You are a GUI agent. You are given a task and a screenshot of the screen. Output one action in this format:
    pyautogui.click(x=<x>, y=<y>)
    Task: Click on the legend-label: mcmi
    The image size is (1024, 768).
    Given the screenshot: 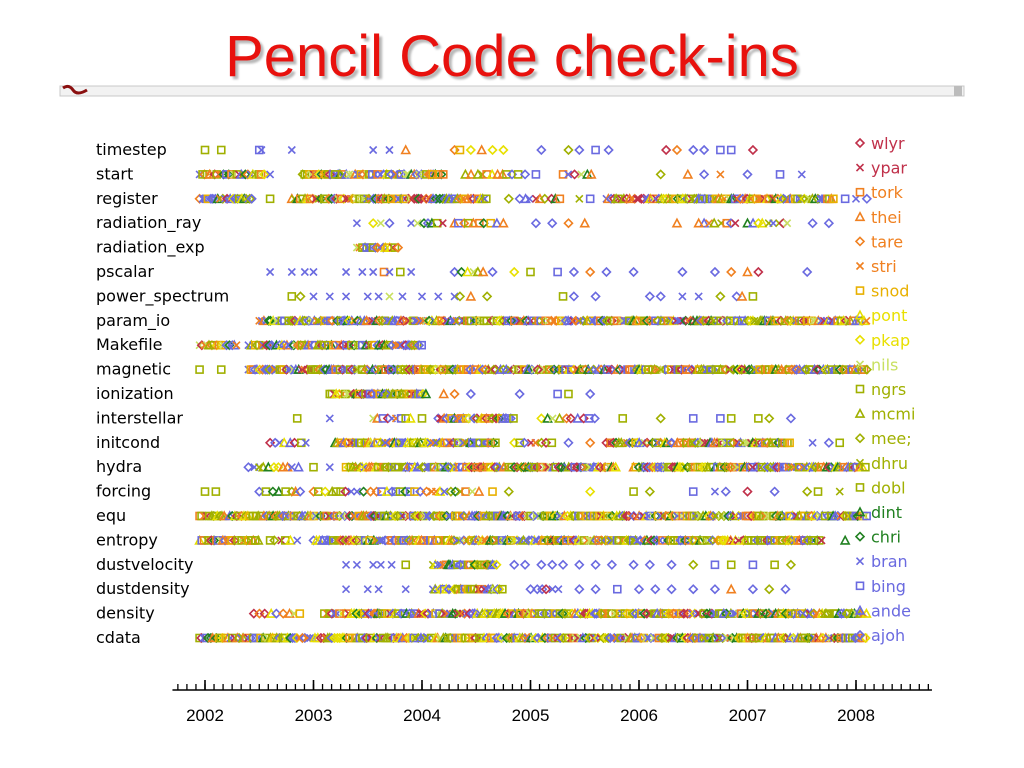 What is the action you would take?
    pyautogui.click(x=893, y=414)
    